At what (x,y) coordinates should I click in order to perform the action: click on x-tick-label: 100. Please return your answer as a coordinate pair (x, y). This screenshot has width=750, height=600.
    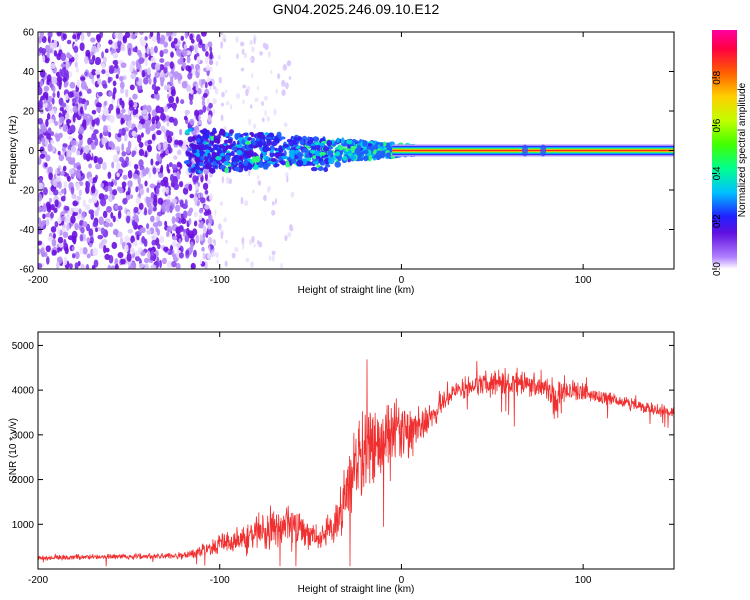
    Looking at the image, I should click on (583, 280).